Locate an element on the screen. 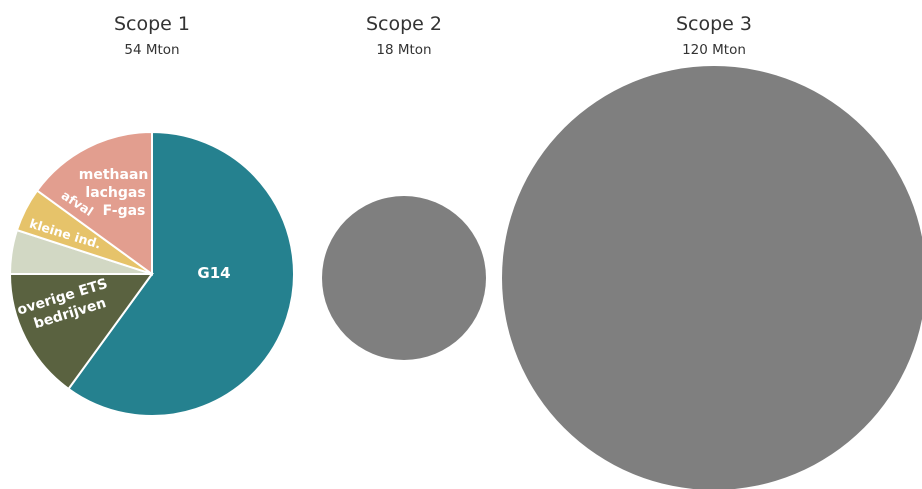 The height and width of the screenshot is (489, 922). slice-label-methaan-line2: lachgas is located at coordinates (115, 193).